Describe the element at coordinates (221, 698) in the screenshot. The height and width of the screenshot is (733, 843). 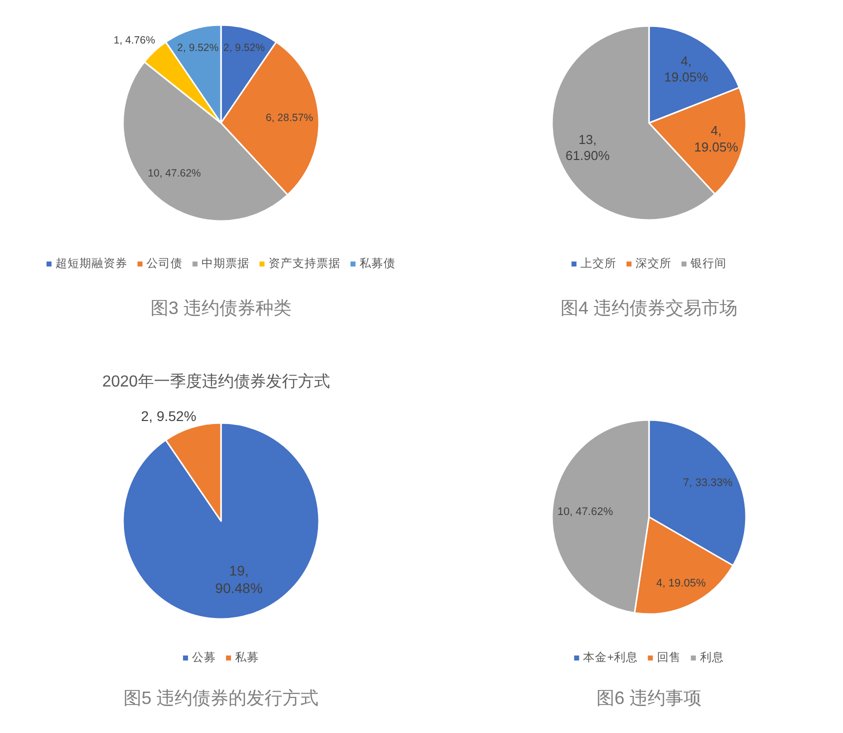
I see `caption: 图5 违约债券的发行方式` at that location.